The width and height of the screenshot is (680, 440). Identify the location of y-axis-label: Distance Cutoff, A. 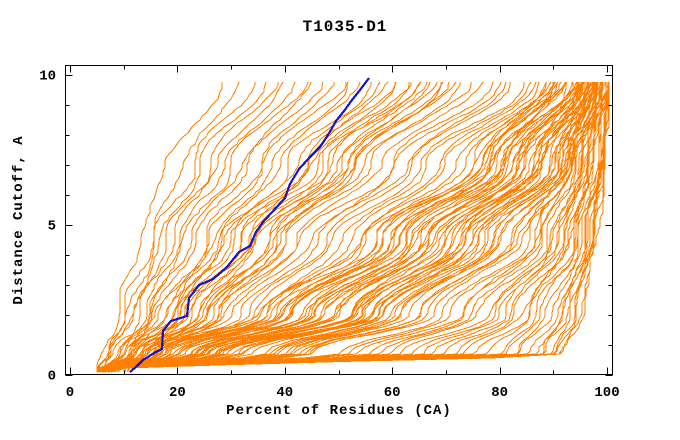
(19, 219).